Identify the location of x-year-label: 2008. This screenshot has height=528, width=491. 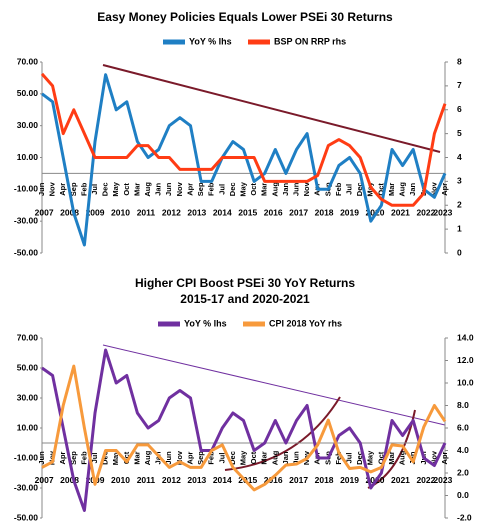
(69, 480).